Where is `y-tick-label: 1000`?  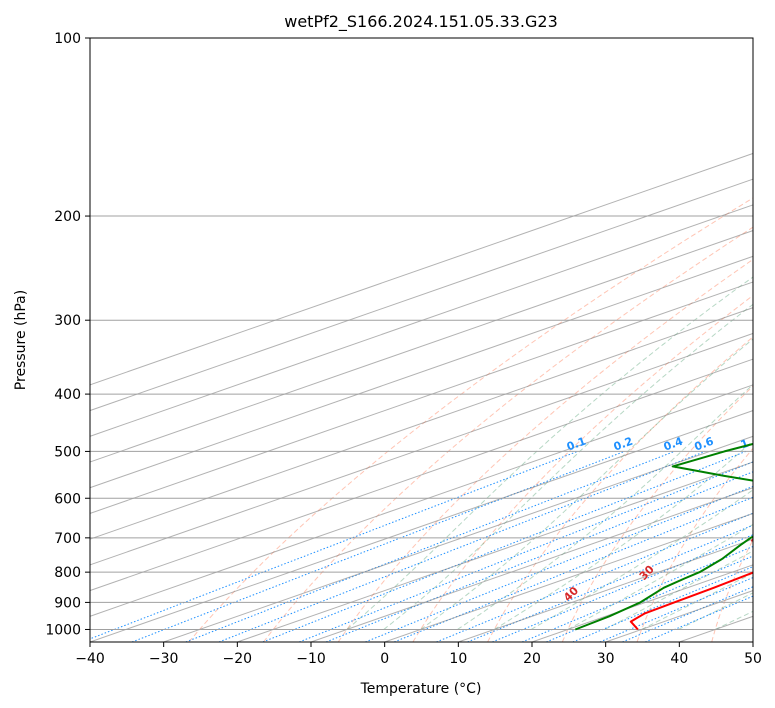 y-tick-label: 1000 is located at coordinates (63, 630).